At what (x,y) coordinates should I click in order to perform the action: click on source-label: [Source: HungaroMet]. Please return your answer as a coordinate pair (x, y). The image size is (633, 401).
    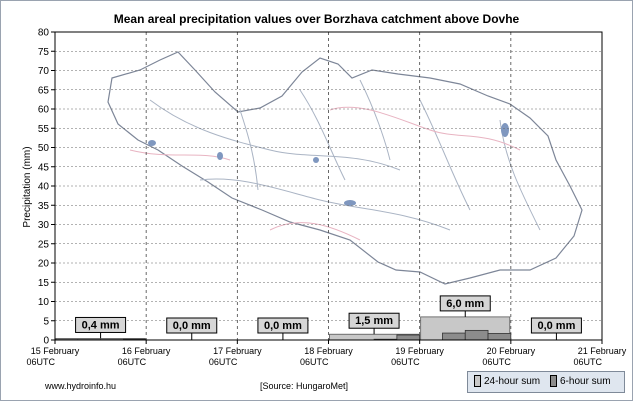
    Looking at the image, I should click on (304, 386).